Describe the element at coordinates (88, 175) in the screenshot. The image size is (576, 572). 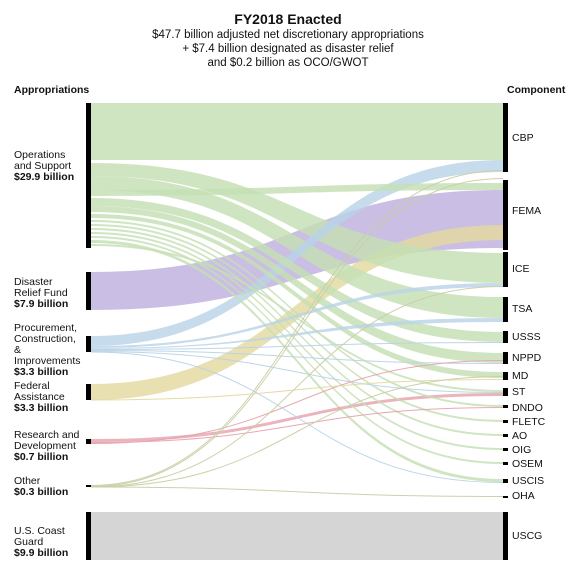
I see `source-bar-operations-and-support` at that location.